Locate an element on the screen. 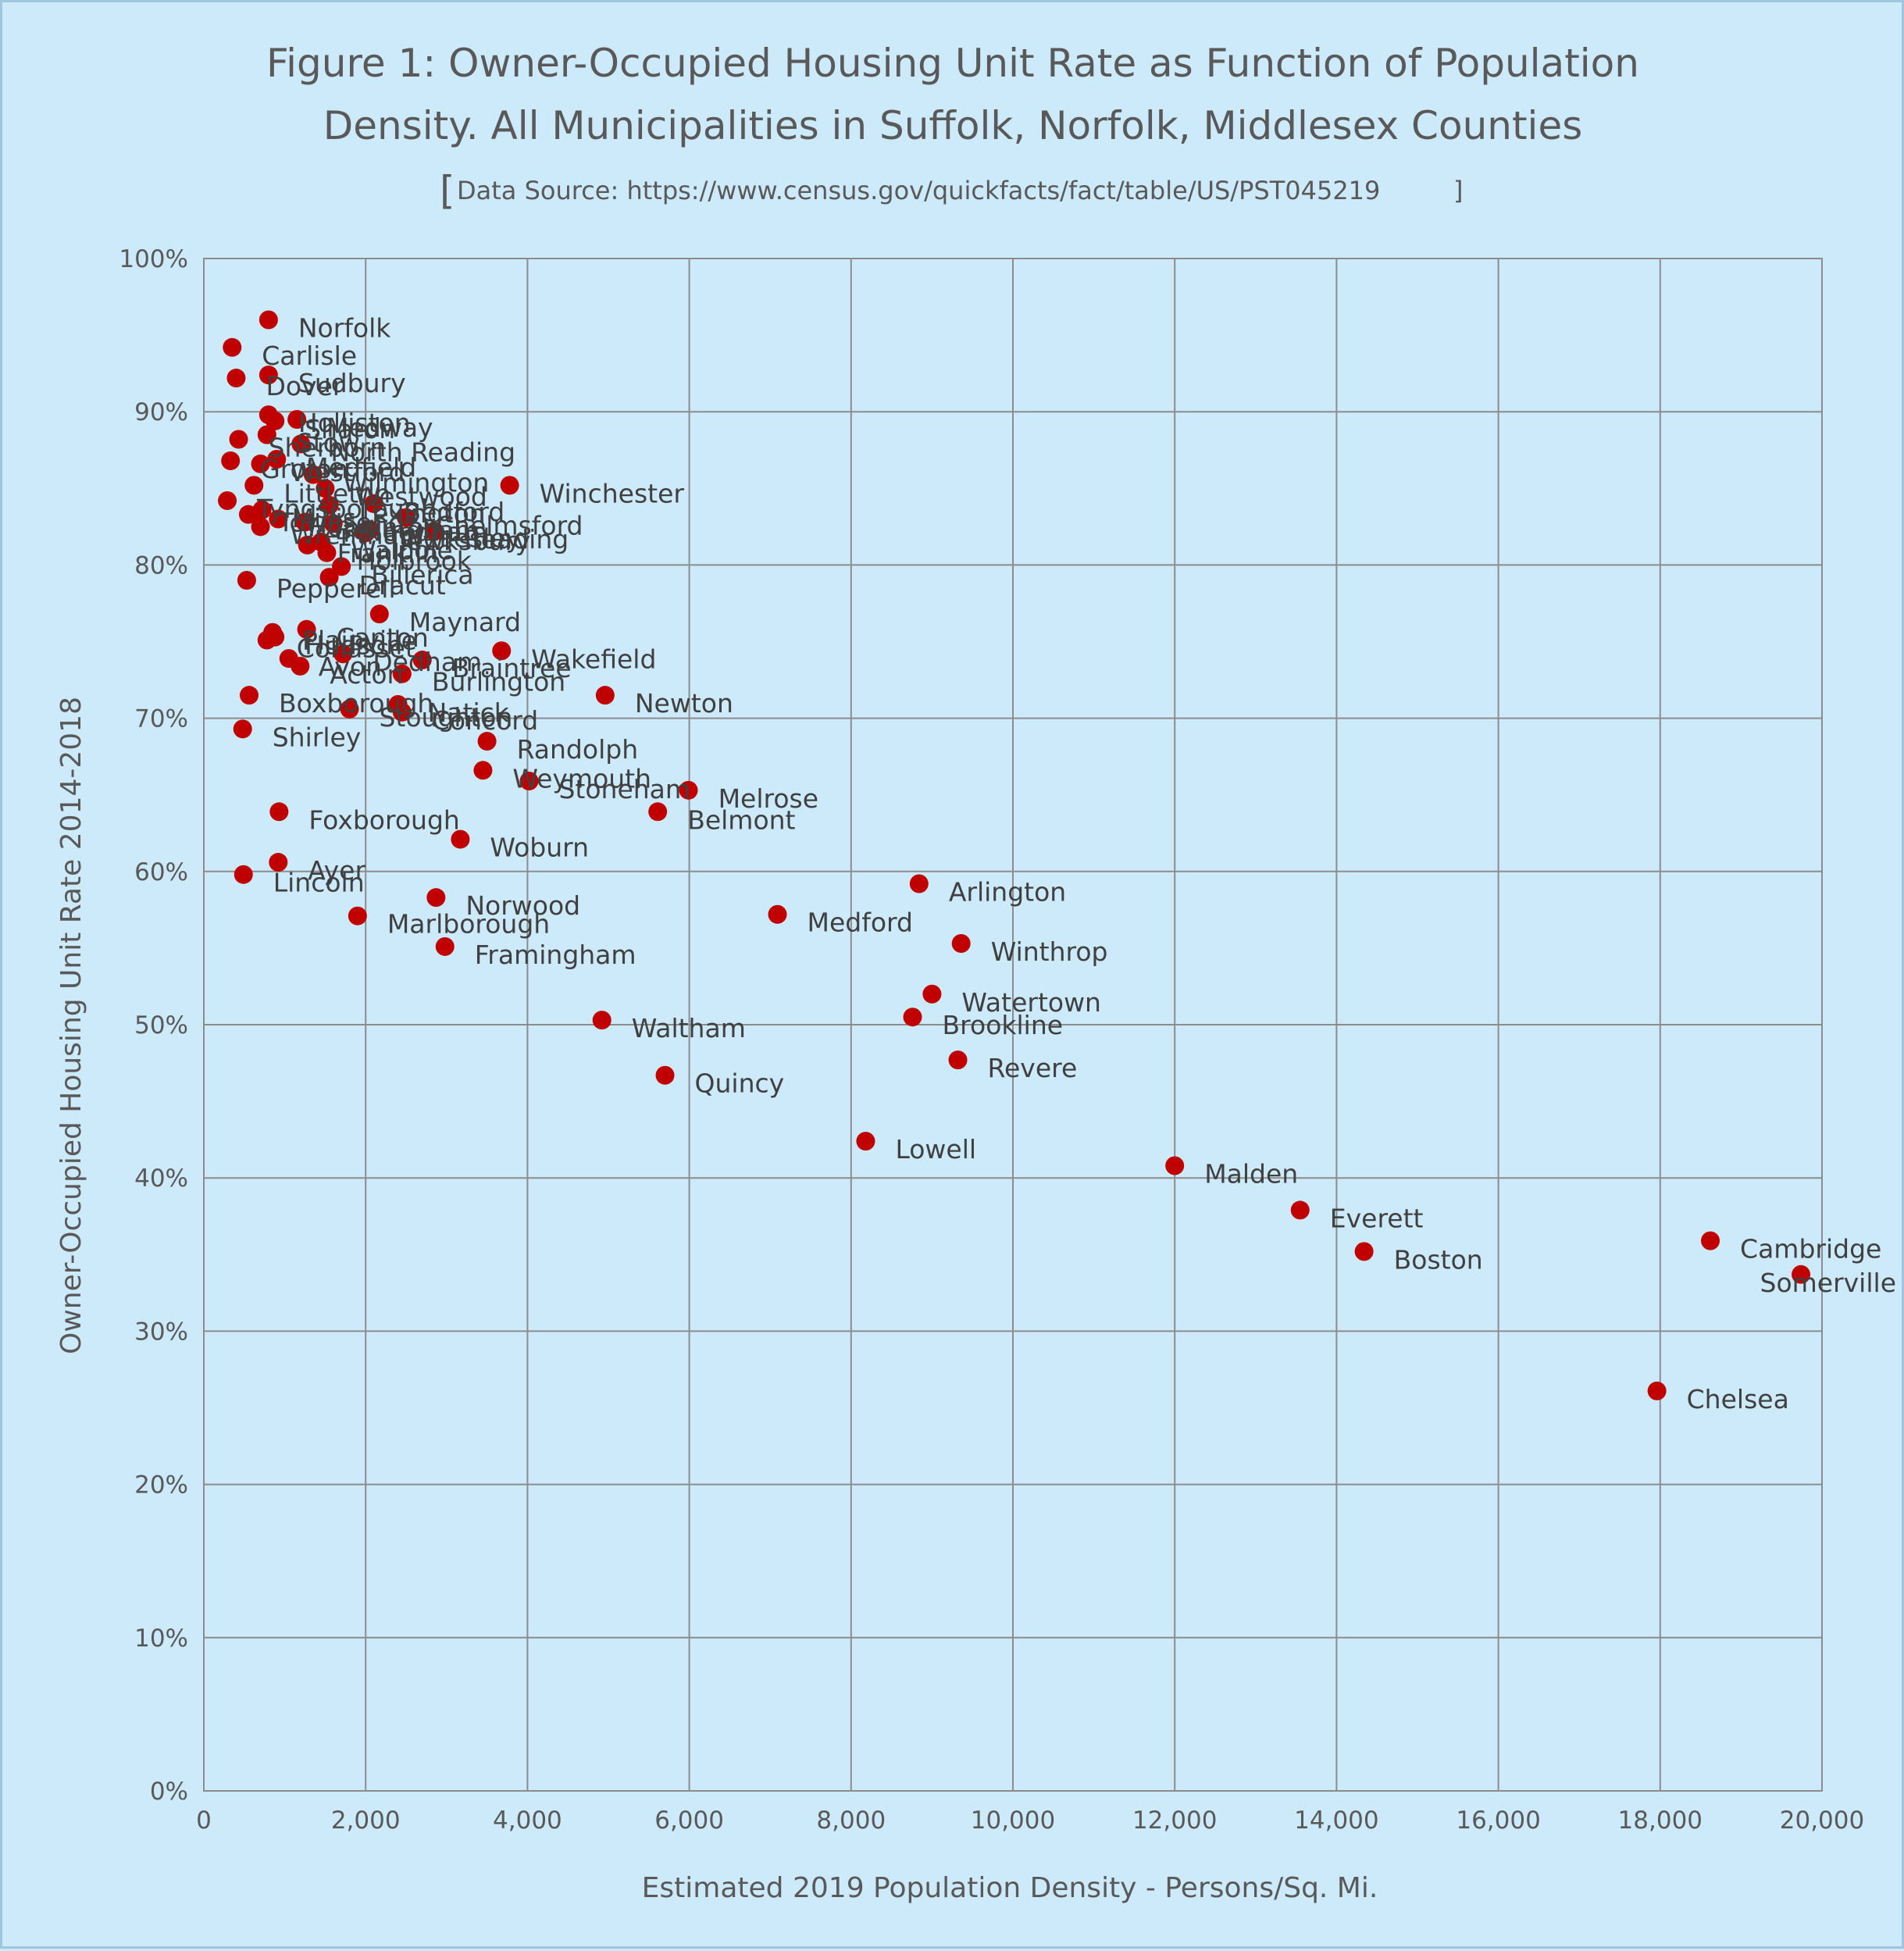 This screenshot has height=1951, width=1904. data-point-label: Westford is located at coordinates (348, 472).